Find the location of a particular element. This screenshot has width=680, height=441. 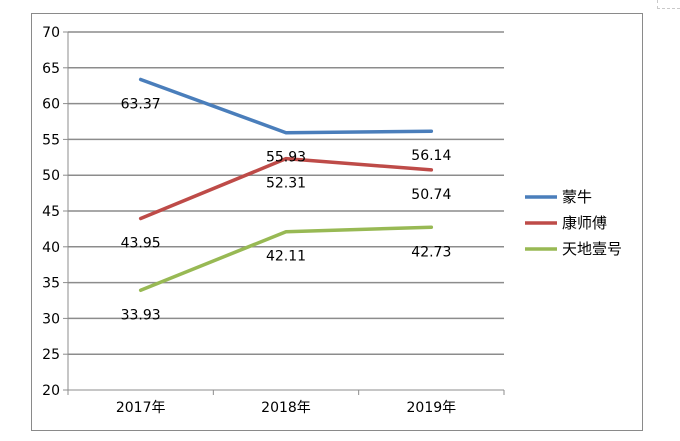

y-tick-label: 40 is located at coordinates (51, 248).